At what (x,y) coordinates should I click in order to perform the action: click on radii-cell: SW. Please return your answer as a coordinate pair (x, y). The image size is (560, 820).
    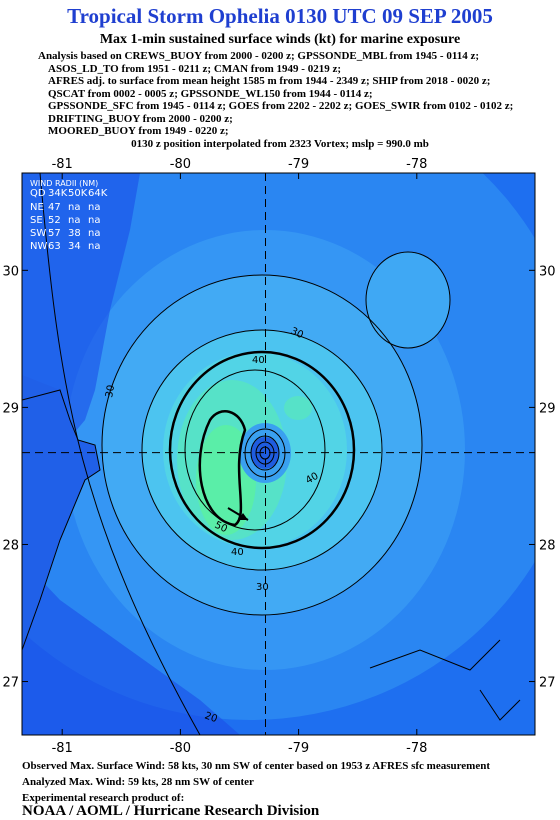
    Looking at the image, I should click on (38, 233).